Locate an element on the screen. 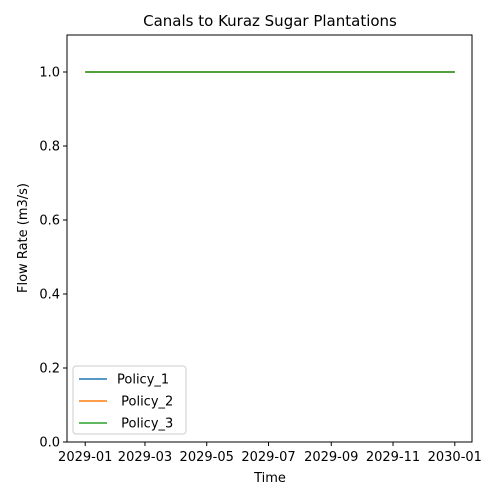  legend-label-3: Policy_3 is located at coordinates (145, 424).